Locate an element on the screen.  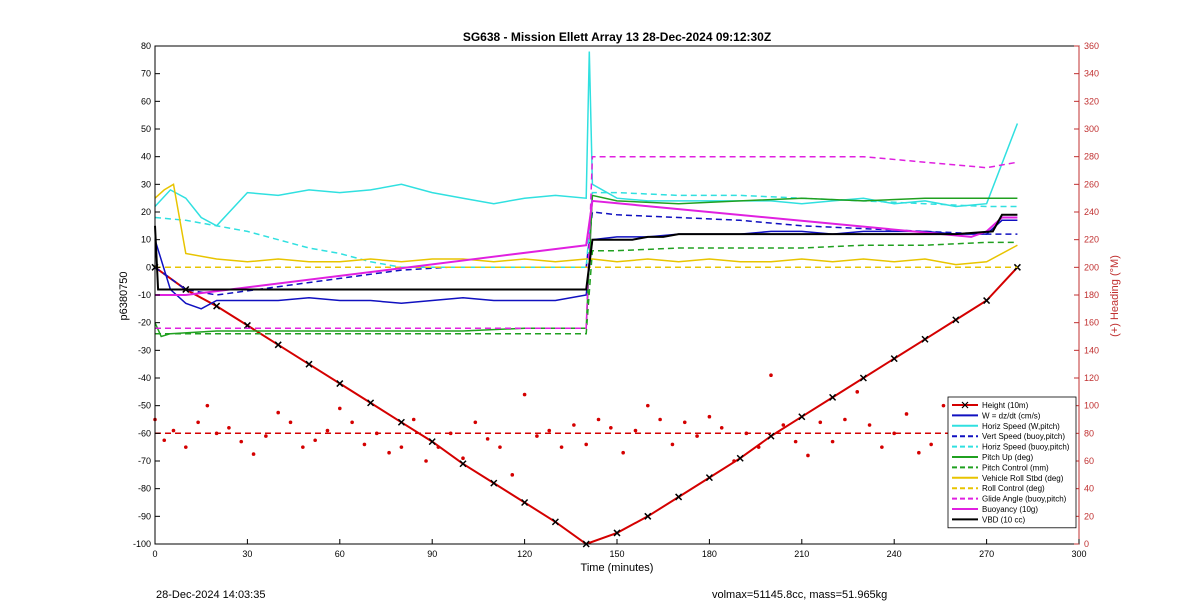
legend-label: W = dz/dt (cm/s) is located at coordinates (1011, 415).